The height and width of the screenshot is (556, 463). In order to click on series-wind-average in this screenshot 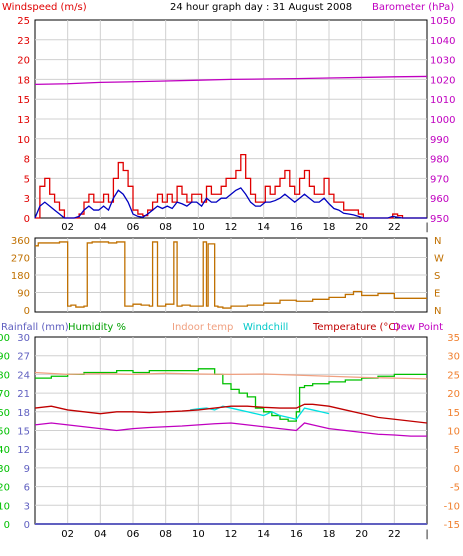, I will do `click(230, 203)`.